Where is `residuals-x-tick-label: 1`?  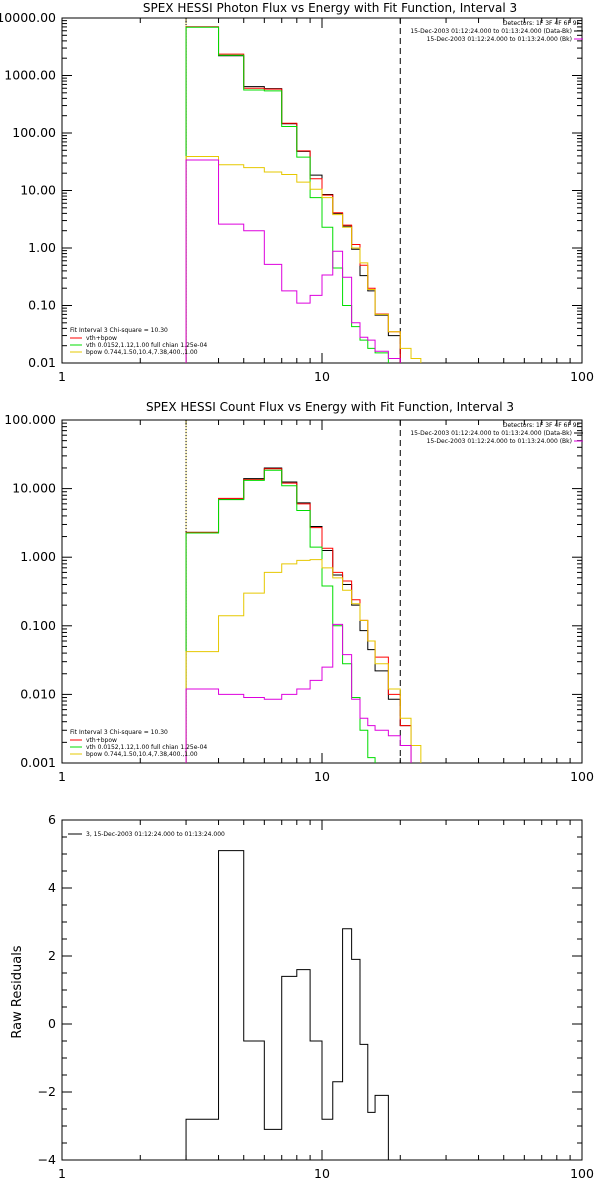 residuals-x-tick-label: 1 is located at coordinates (62, 1173).